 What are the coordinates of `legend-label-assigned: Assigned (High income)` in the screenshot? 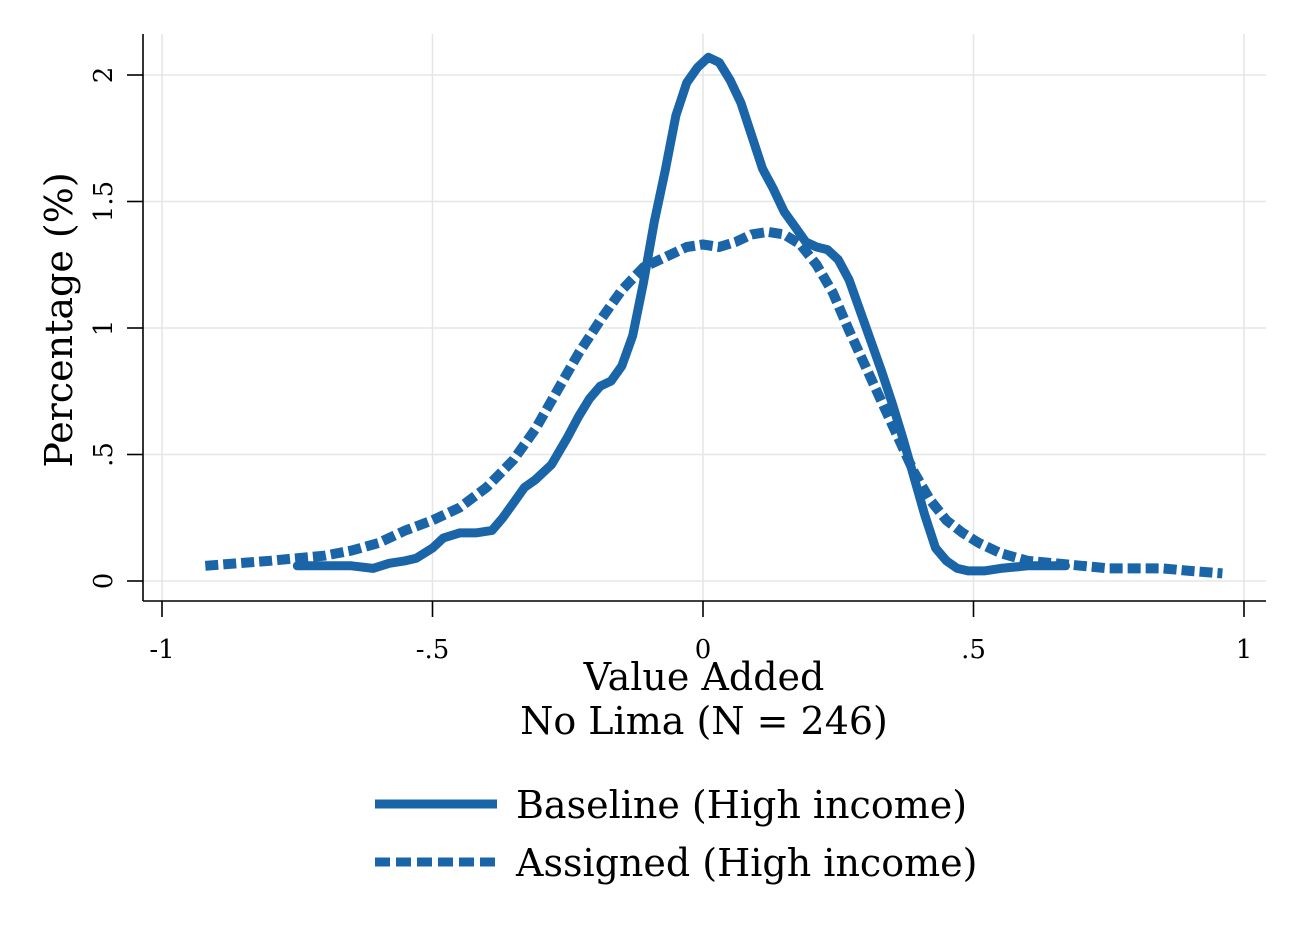 It's located at (746, 863).